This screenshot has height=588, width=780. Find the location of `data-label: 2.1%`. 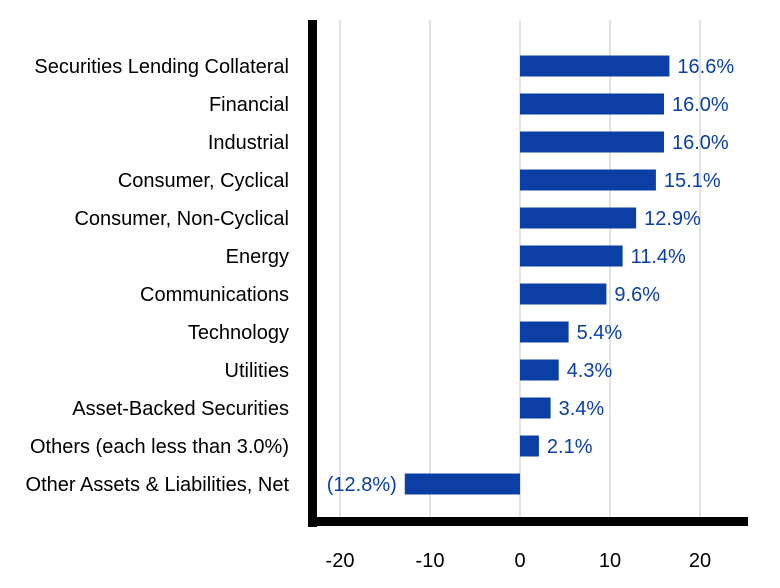

data-label: 2.1% is located at coordinates (570, 447).